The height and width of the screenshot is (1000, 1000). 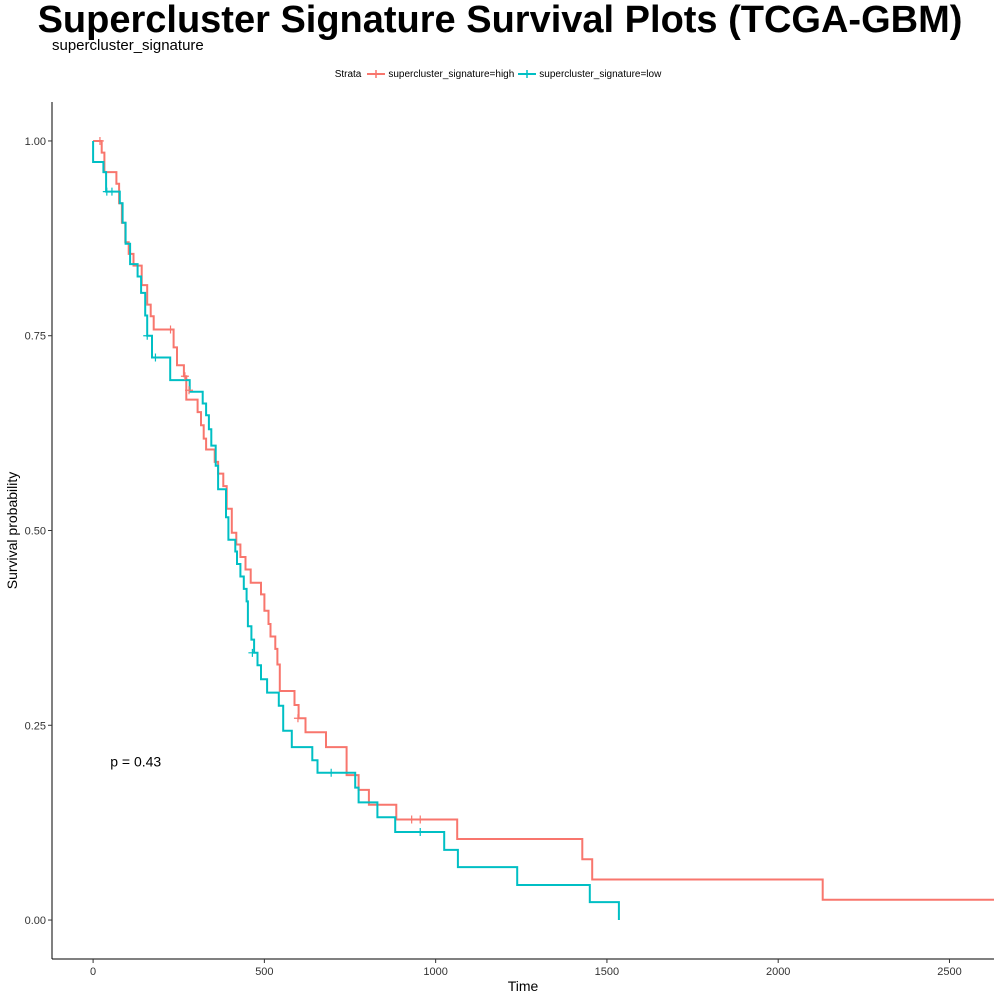 What do you see at coordinates (527, 74) in the screenshot?
I see `legend-key-low` at bounding box center [527, 74].